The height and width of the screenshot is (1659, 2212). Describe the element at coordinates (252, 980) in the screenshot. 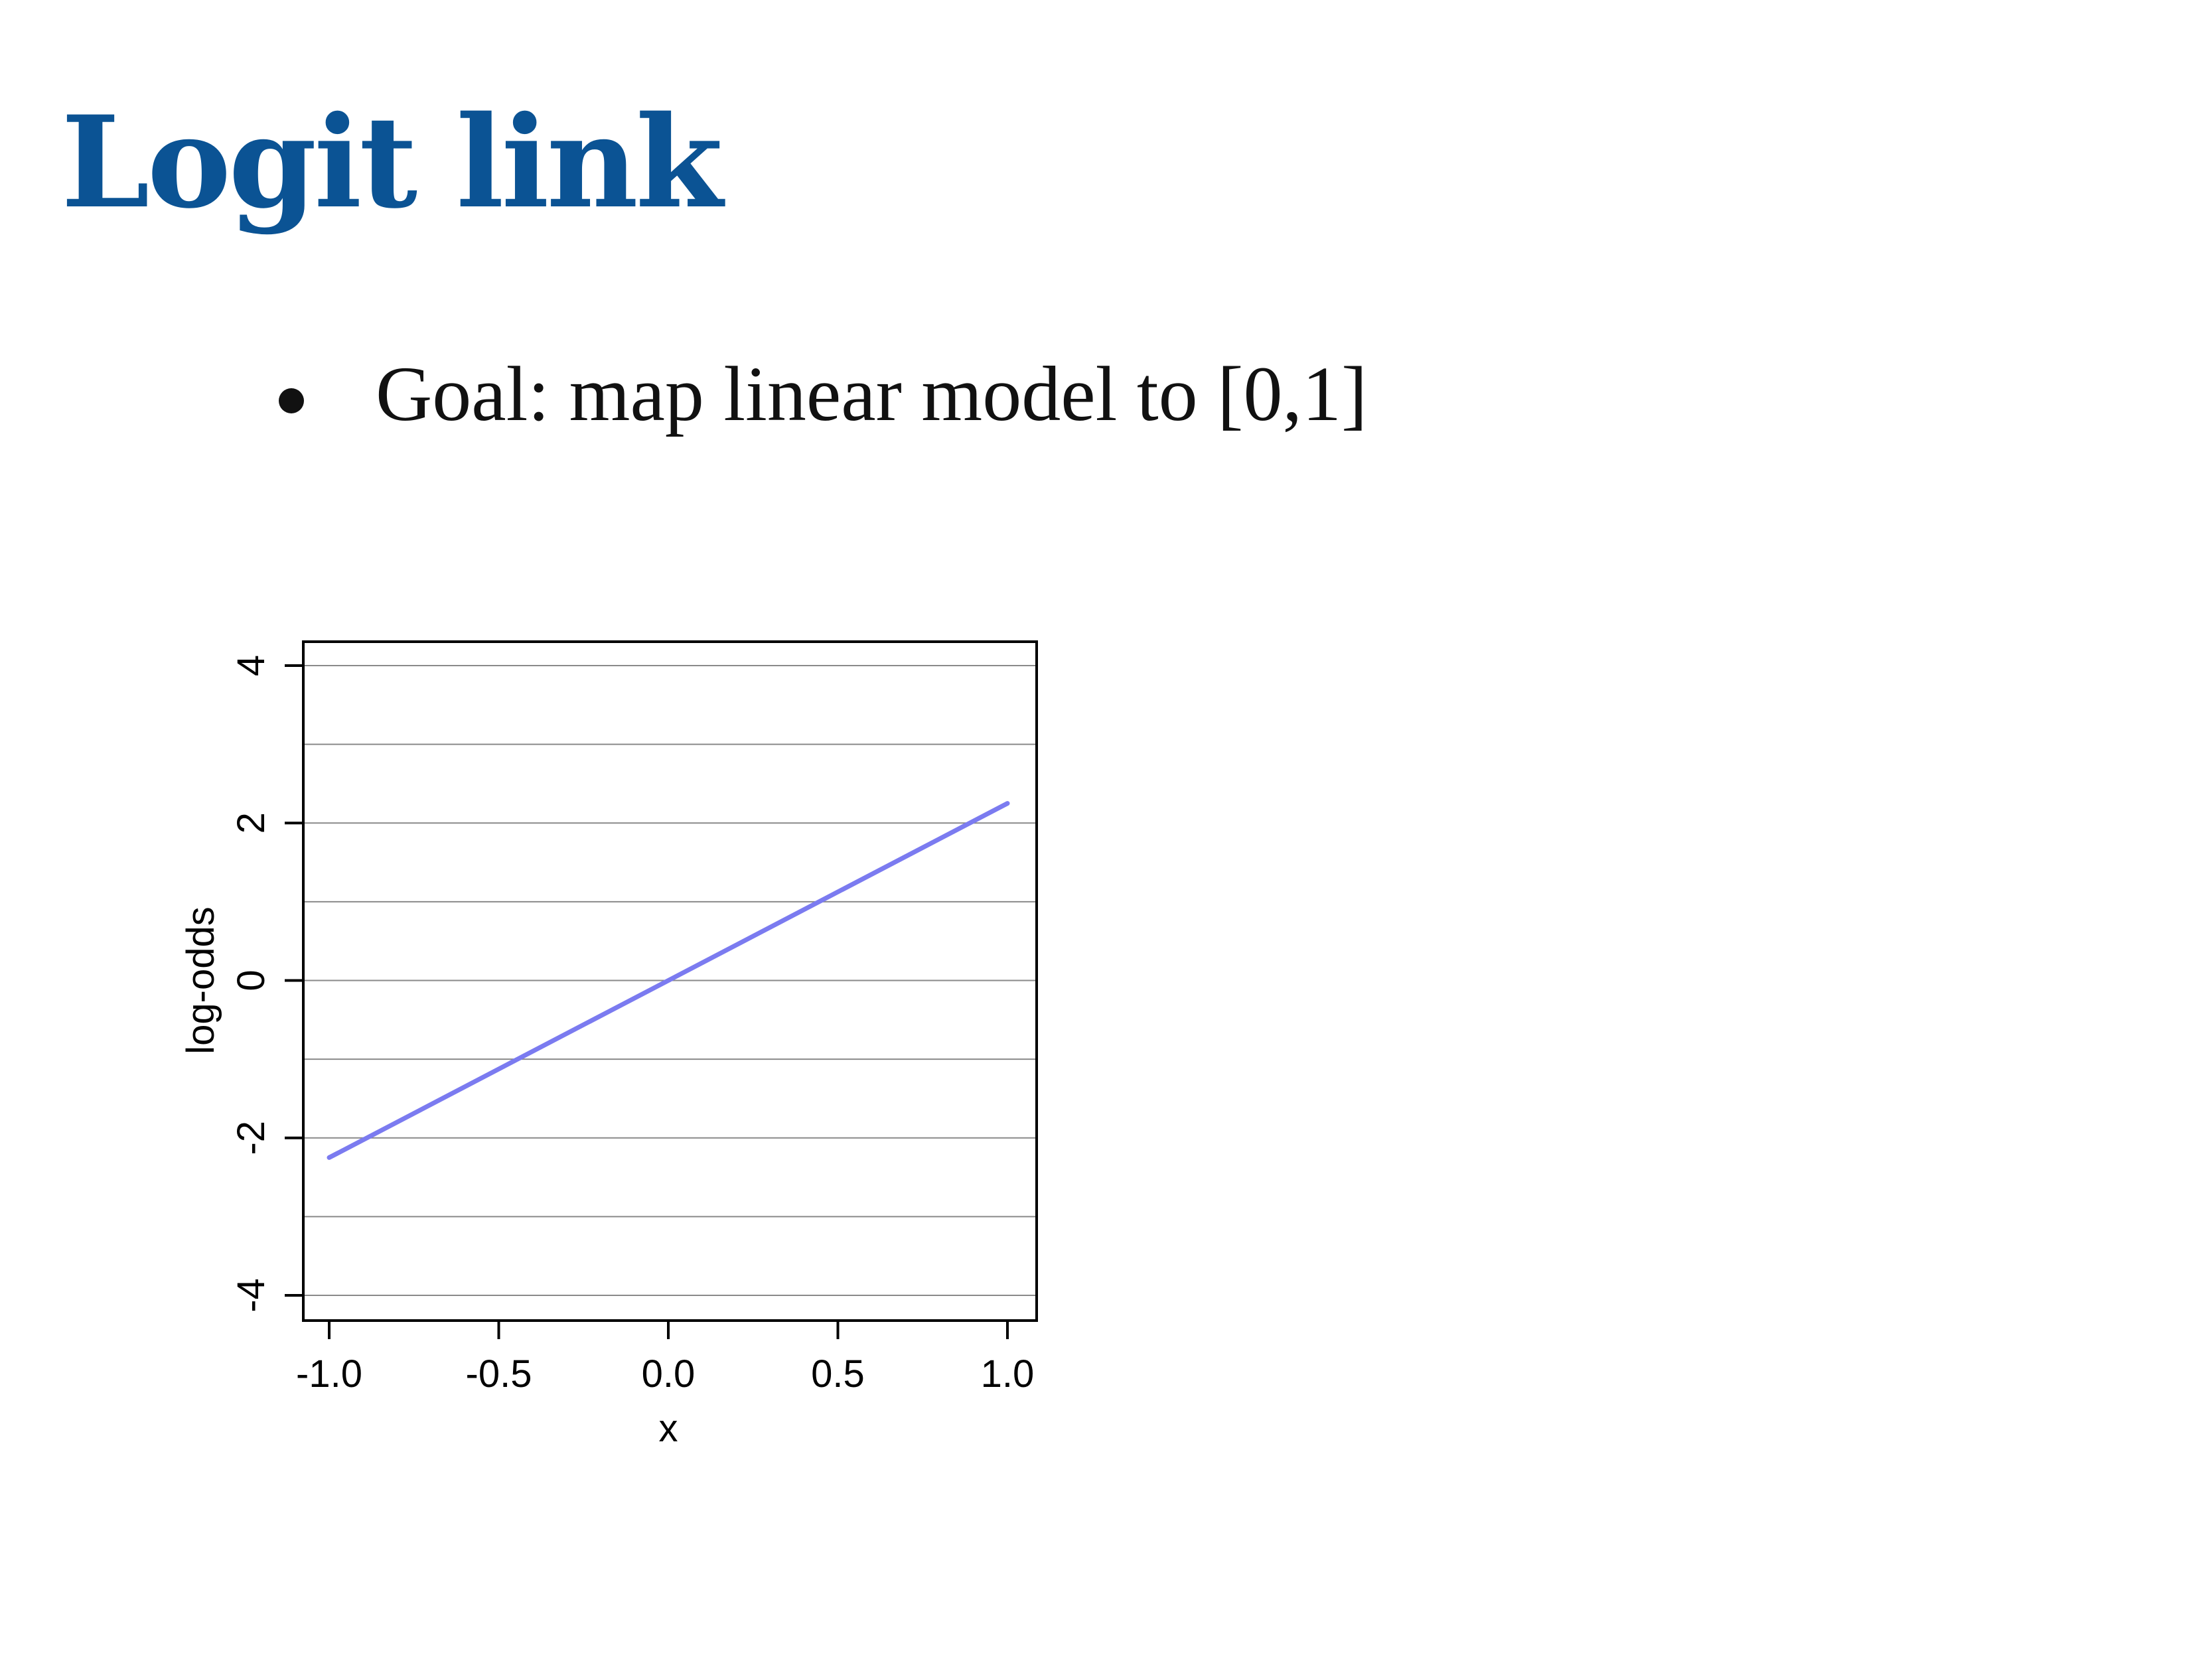

I see `y-tick-label: 0` at that location.